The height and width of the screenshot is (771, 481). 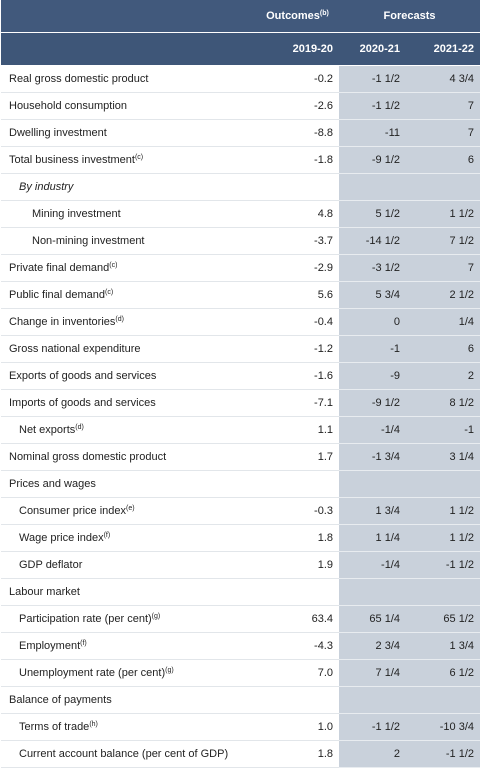 What do you see at coordinates (462, 646) in the screenshot?
I see `value: 1 3/4` at bounding box center [462, 646].